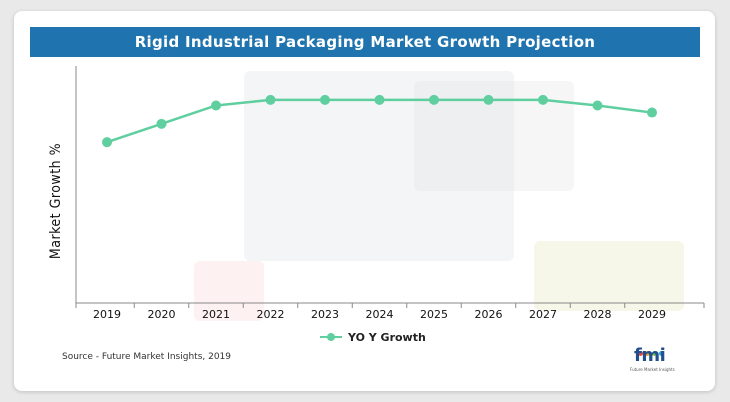  What do you see at coordinates (387, 337) in the screenshot?
I see `legend-label: YO Y Growth` at bounding box center [387, 337].